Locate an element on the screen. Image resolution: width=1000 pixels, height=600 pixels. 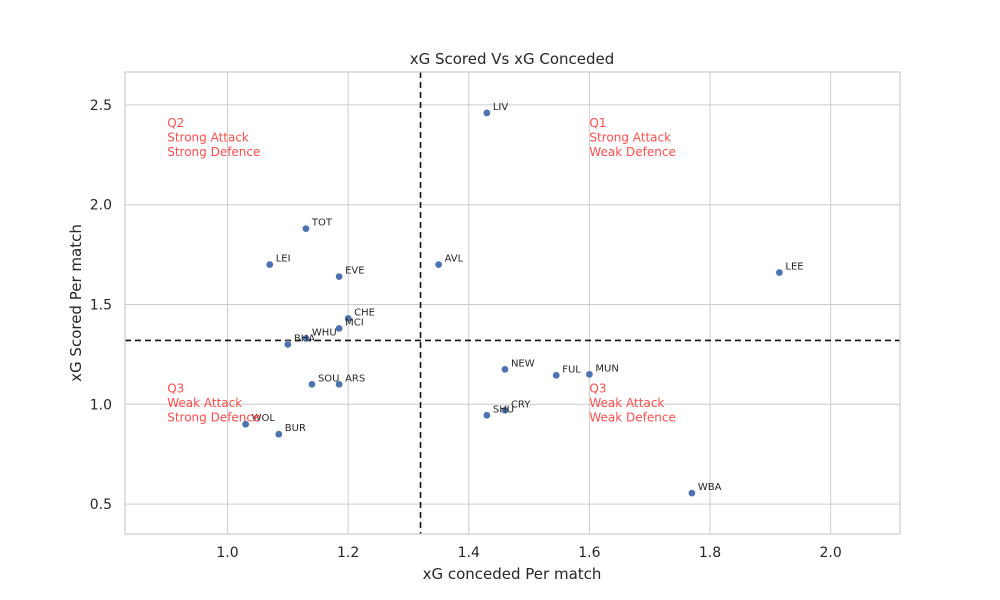
y-tick-labels: 0.5 1.0 1.5 2.0 2.5 is located at coordinates (101, 305).